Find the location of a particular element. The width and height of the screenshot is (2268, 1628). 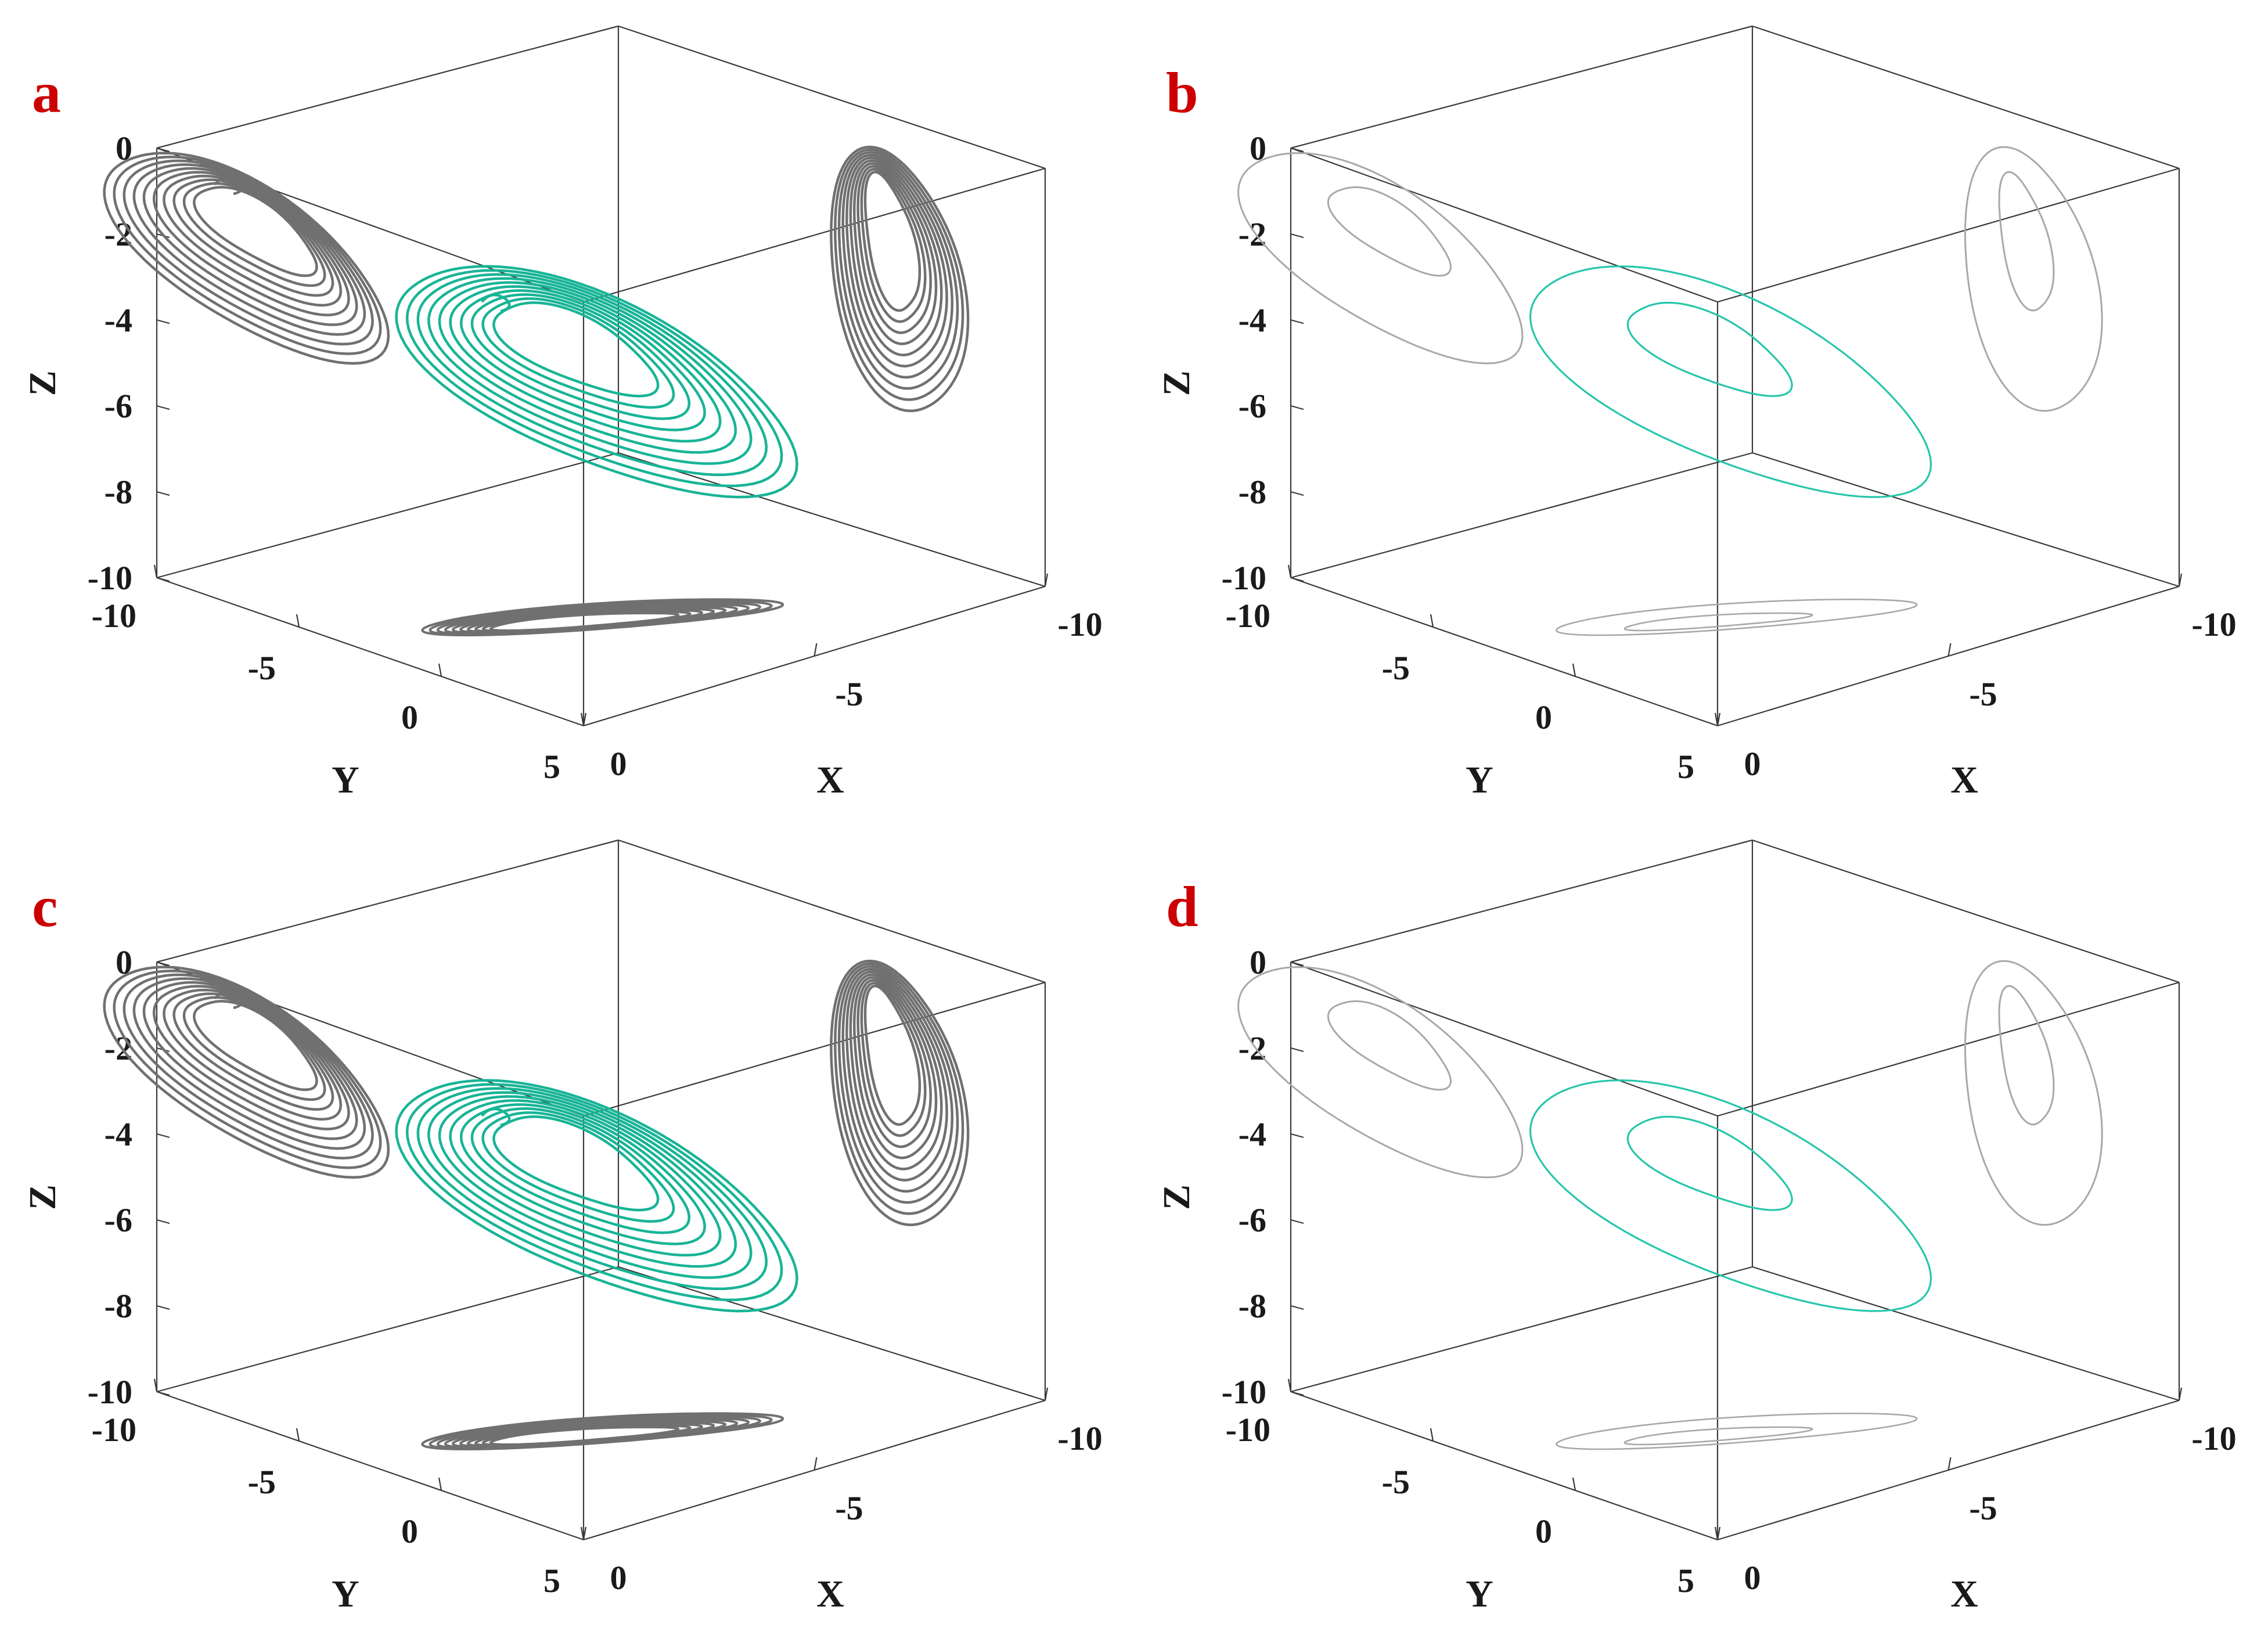

z-tick-label: -8 is located at coordinates (119, 1306).